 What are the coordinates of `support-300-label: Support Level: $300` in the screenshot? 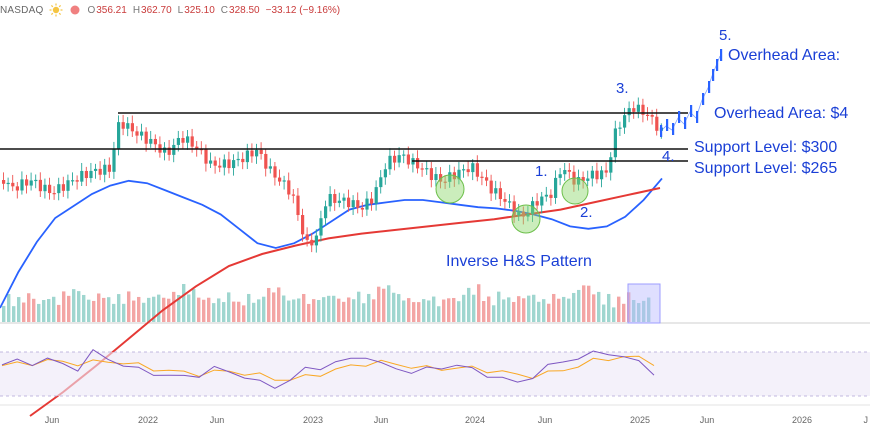 It's located at (765, 147).